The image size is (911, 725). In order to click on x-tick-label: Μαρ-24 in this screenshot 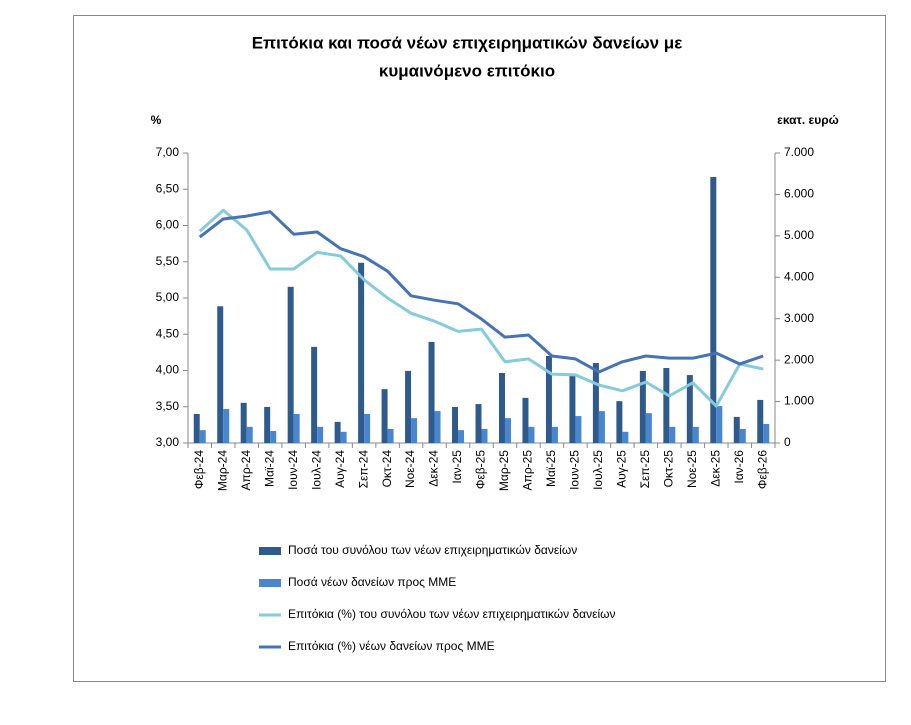, I will do `click(222, 470)`.